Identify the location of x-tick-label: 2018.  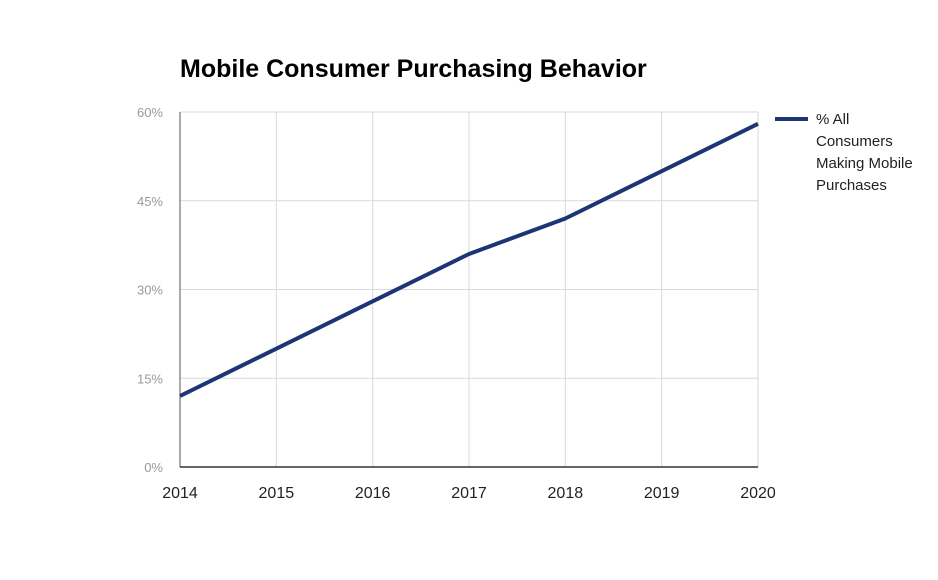
(566, 493).